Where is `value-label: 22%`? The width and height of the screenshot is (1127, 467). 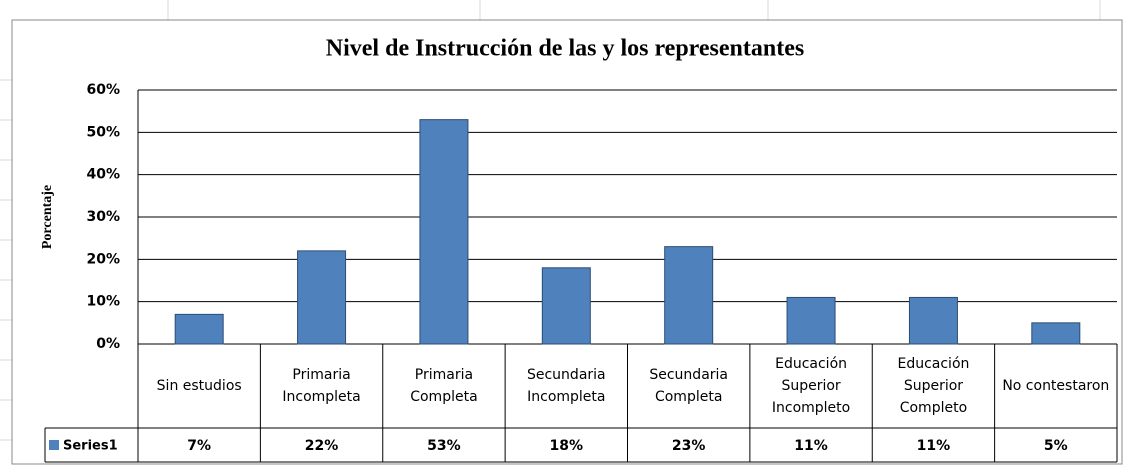 value-label: 22% is located at coordinates (322, 446).